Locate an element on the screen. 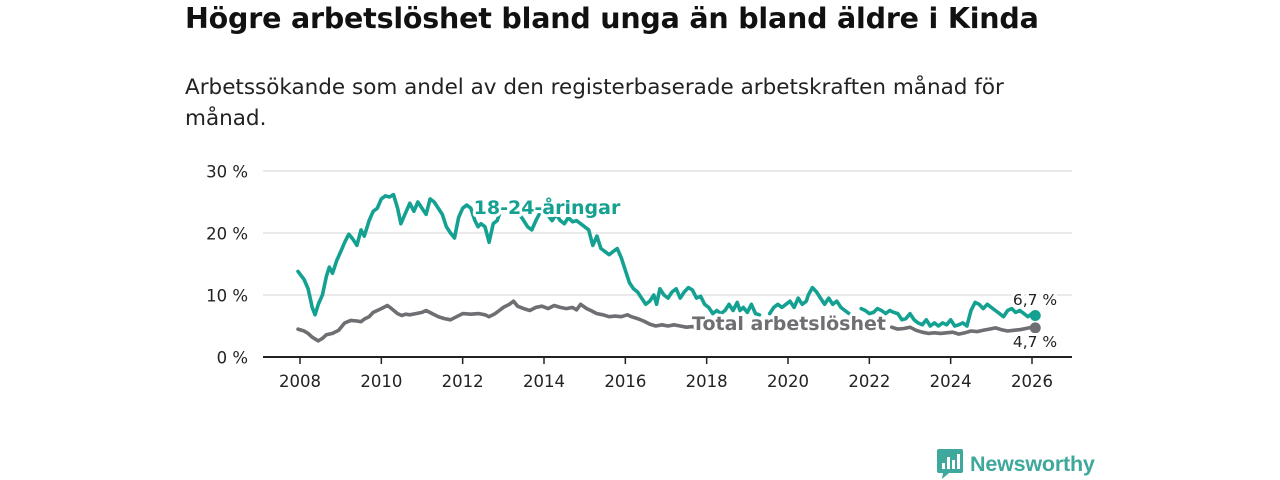  x-tick-label: 2008 is located at coordinates (300, 381).